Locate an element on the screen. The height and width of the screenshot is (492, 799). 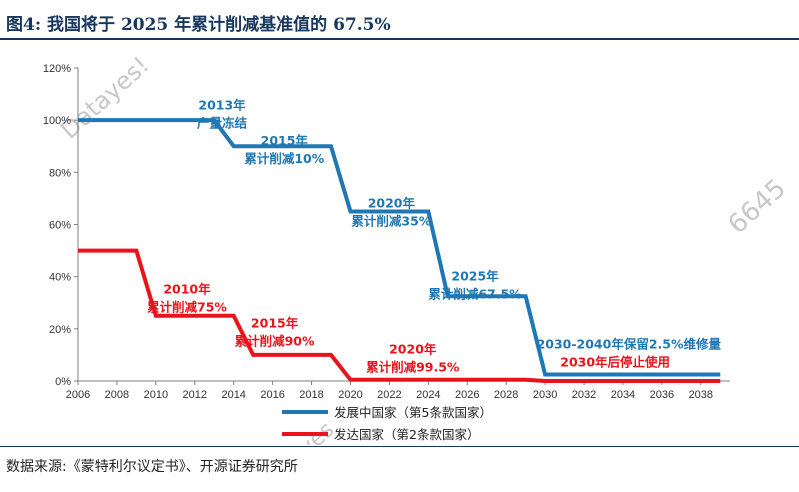
source-note: 数据来源:《蒙特利尔议定书》、开源证券研究所 is located at coordinates (152, 467).